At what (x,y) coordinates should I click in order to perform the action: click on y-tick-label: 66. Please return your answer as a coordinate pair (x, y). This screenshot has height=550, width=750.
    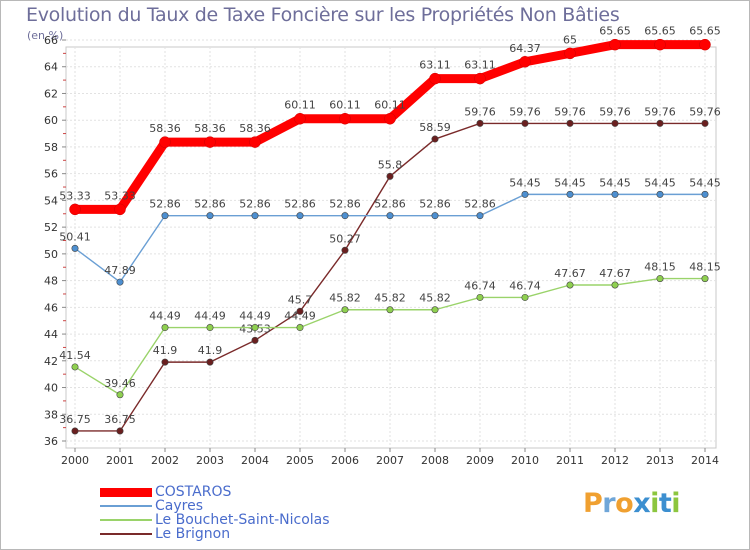
    Looking at the image, I should click on (51, 40).